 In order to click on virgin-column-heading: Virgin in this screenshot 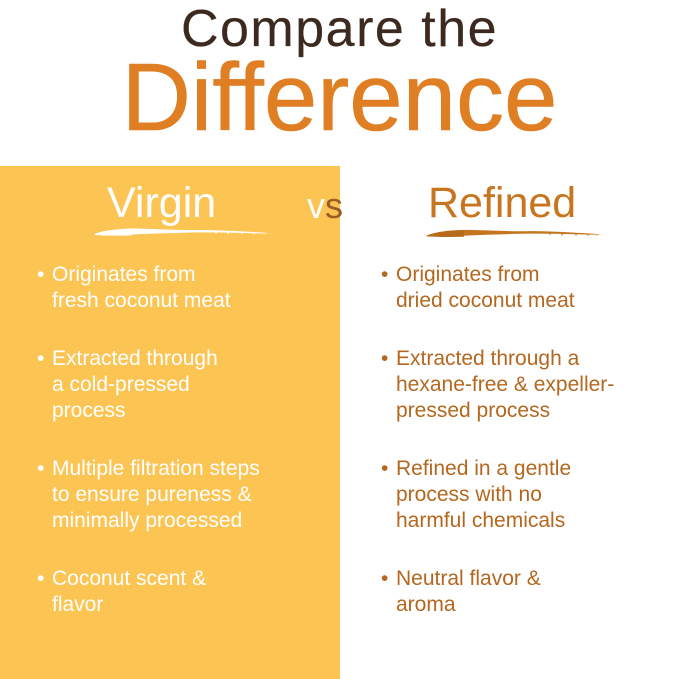, I will do `click(162, 203)`.